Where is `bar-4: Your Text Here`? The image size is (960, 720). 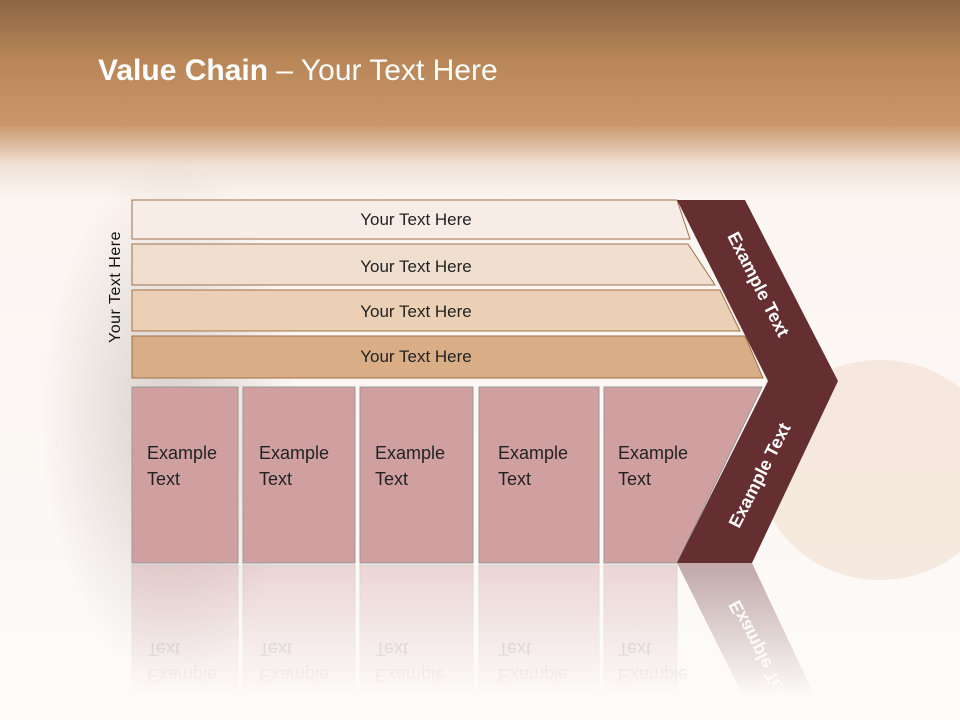 bar-4: Your Text Here is located at coordinates (447, 357).